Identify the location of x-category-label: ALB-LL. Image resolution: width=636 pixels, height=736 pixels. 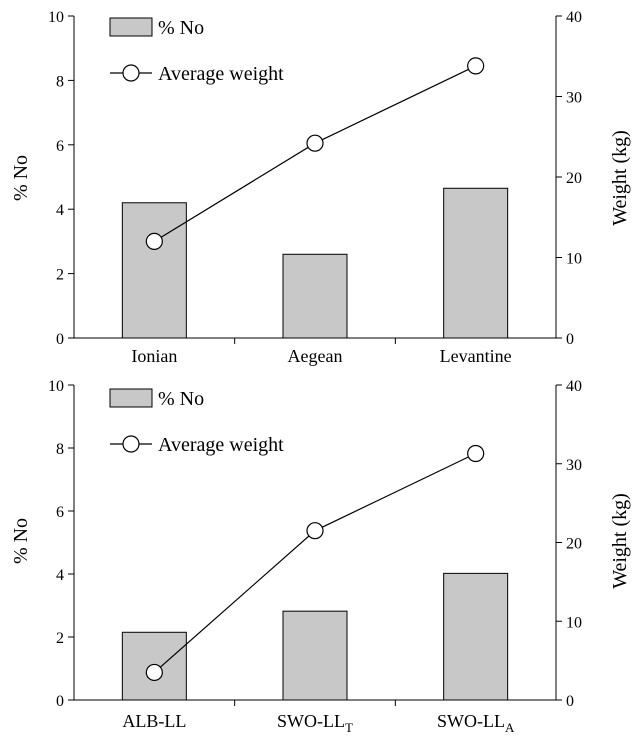
(154, 721).